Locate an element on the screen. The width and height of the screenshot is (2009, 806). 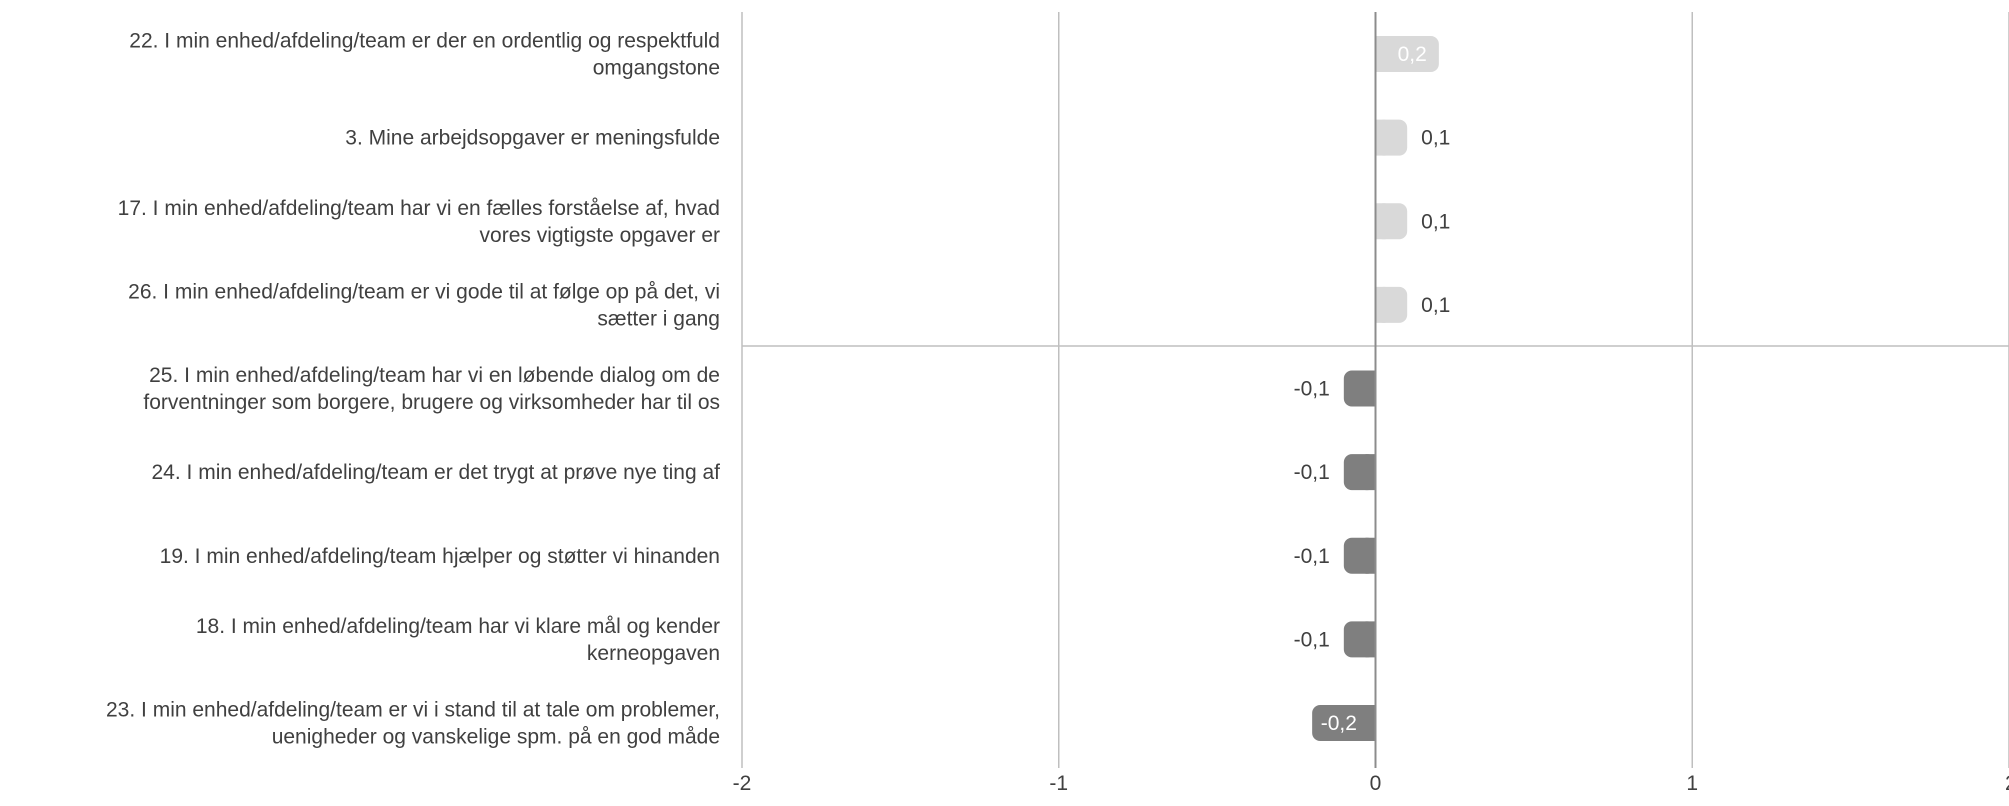
x-tick-label-2: 0 is located at coordinates (1376, 783).